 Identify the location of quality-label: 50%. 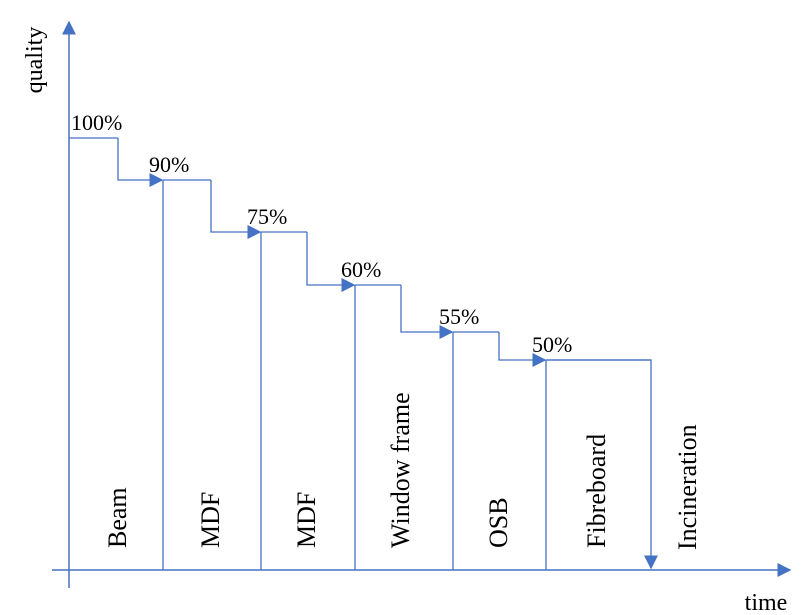
(552, 344).